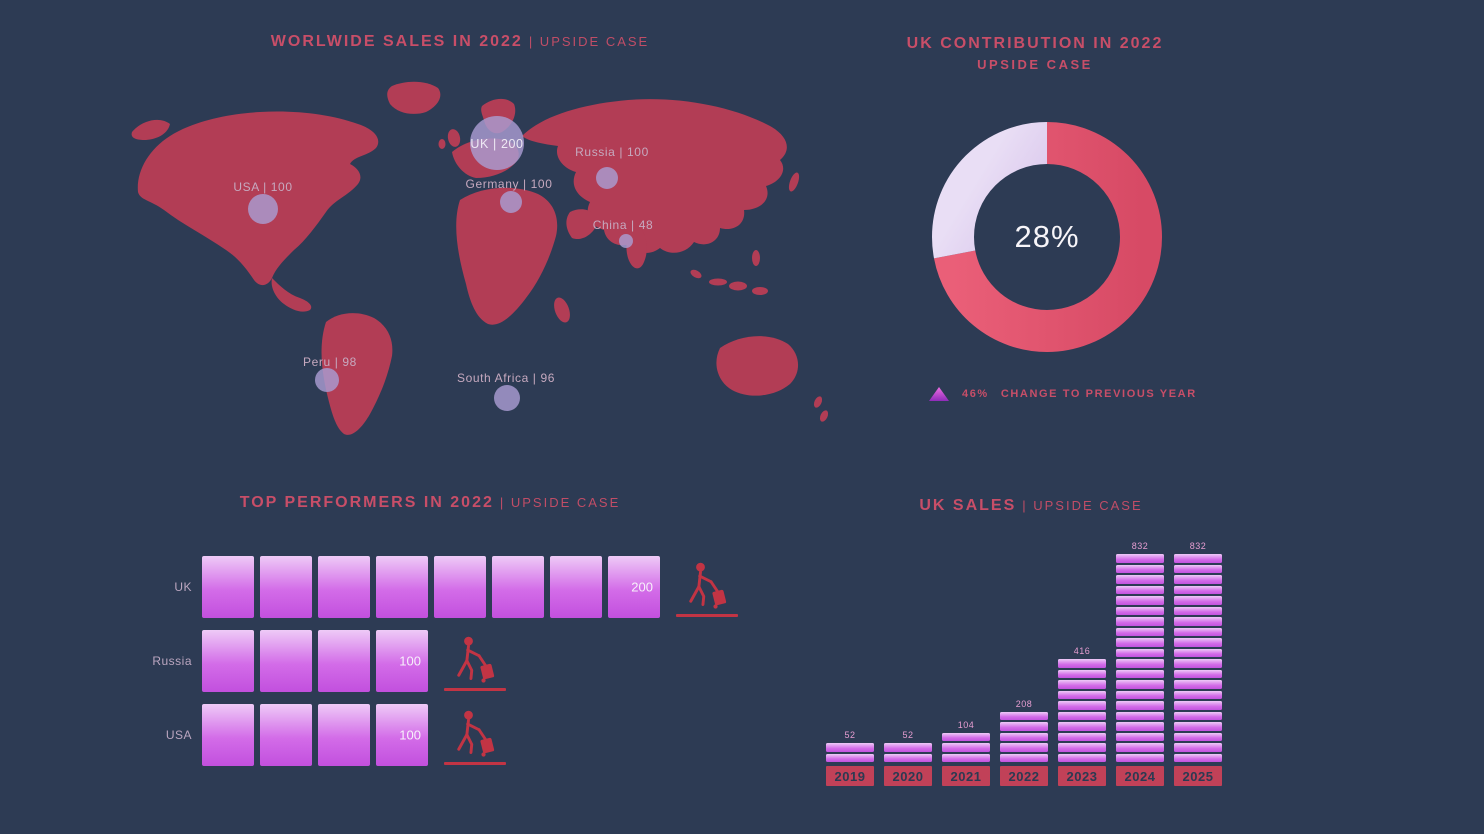 Image resolution: width=1484 pixels, height=834 pixels. Describe the element at coordinates (562, 310) in the screenshot. I see `island-madagascar` at that location.